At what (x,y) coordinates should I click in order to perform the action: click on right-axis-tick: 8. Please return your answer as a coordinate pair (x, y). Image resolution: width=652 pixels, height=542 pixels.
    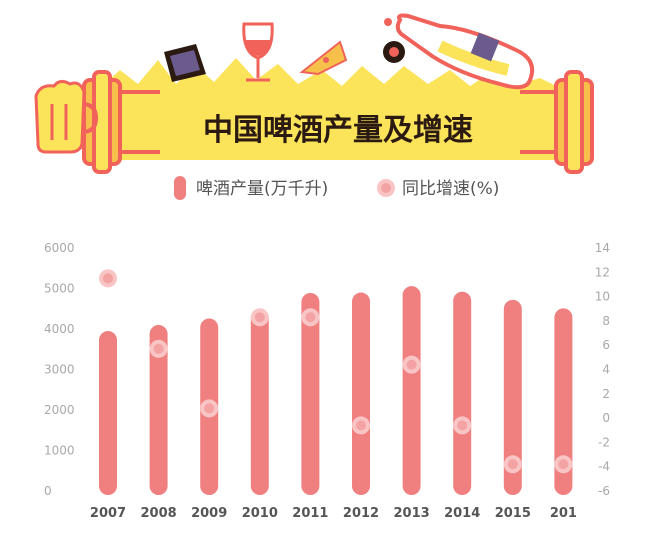
    Looking at the image, I should click on (606, 321).